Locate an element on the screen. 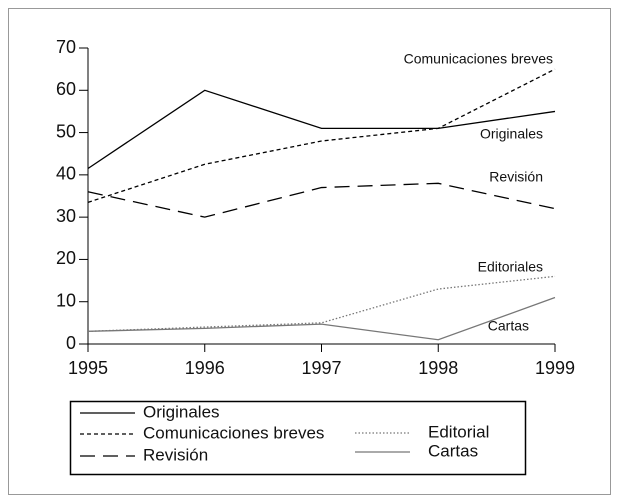 The image size is (619, 503). y-tick-label: 50 is located at coordinates (66, 131).